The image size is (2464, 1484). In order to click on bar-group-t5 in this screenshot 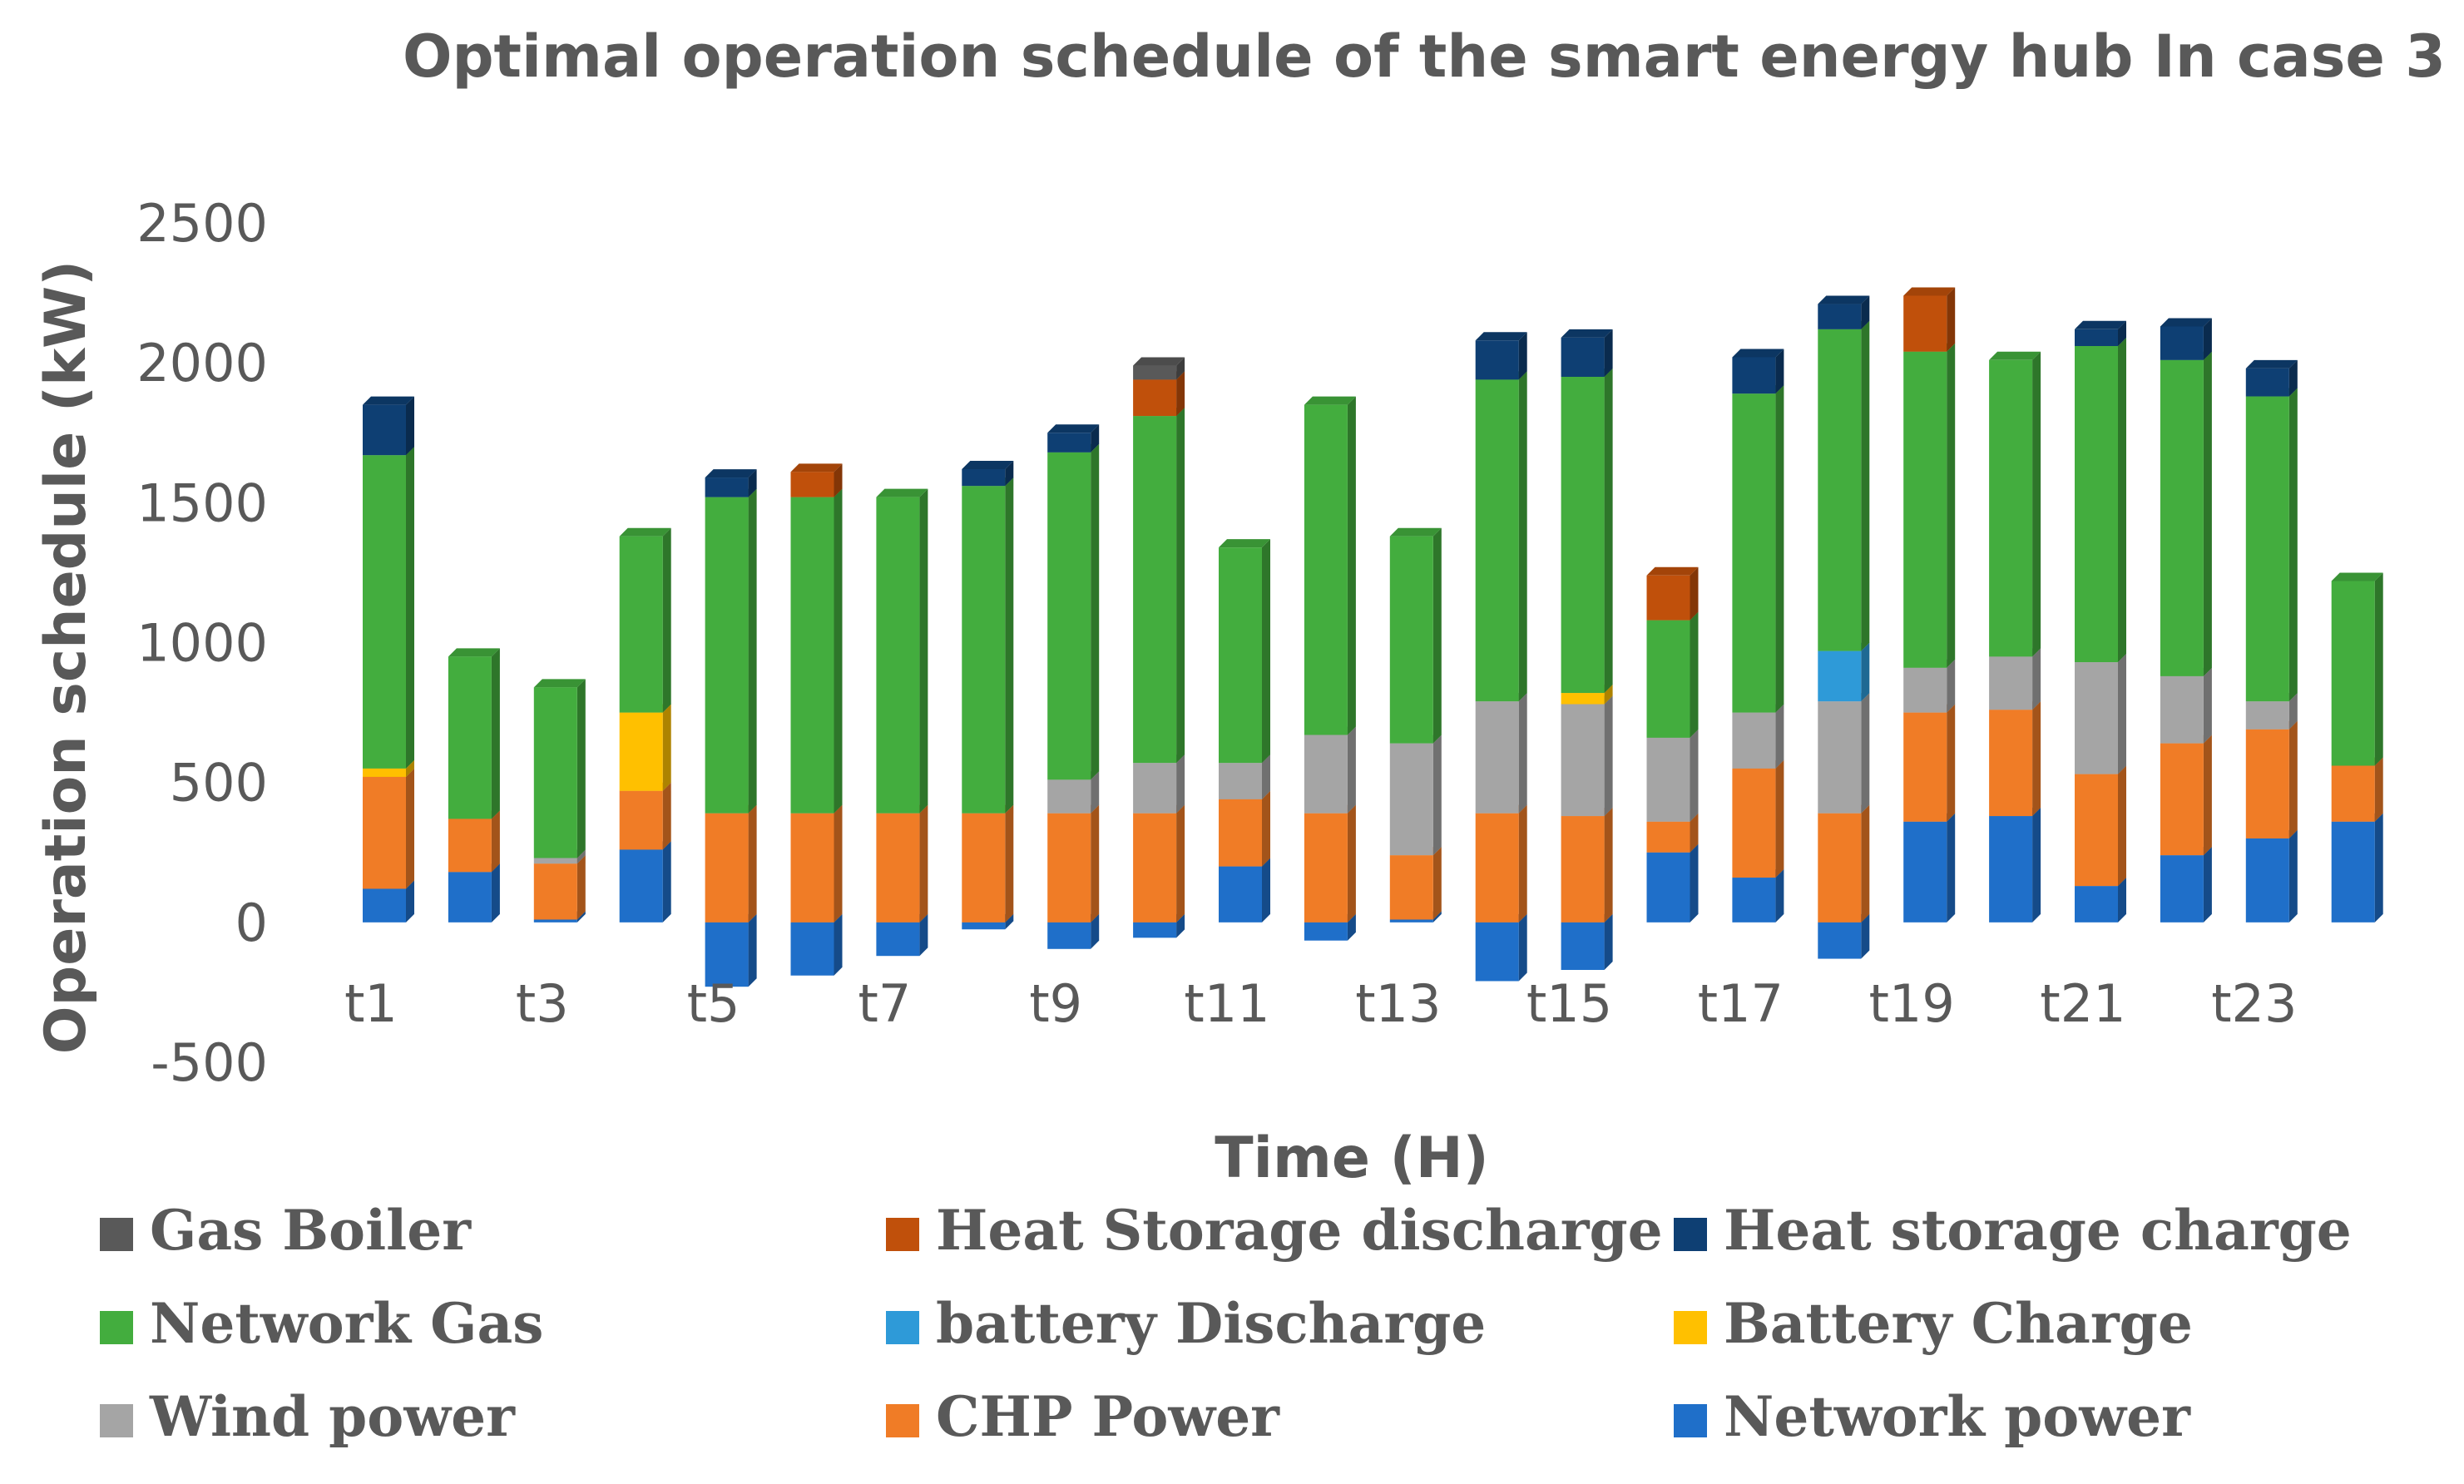, I will do `click(731, 728)`.